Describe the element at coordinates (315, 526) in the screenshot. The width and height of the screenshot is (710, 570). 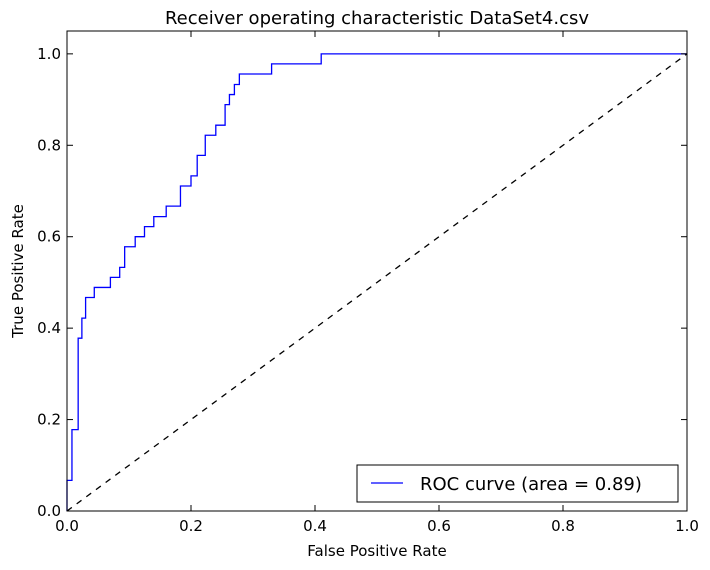
I see `x-tick-label: 0.4` at that location.